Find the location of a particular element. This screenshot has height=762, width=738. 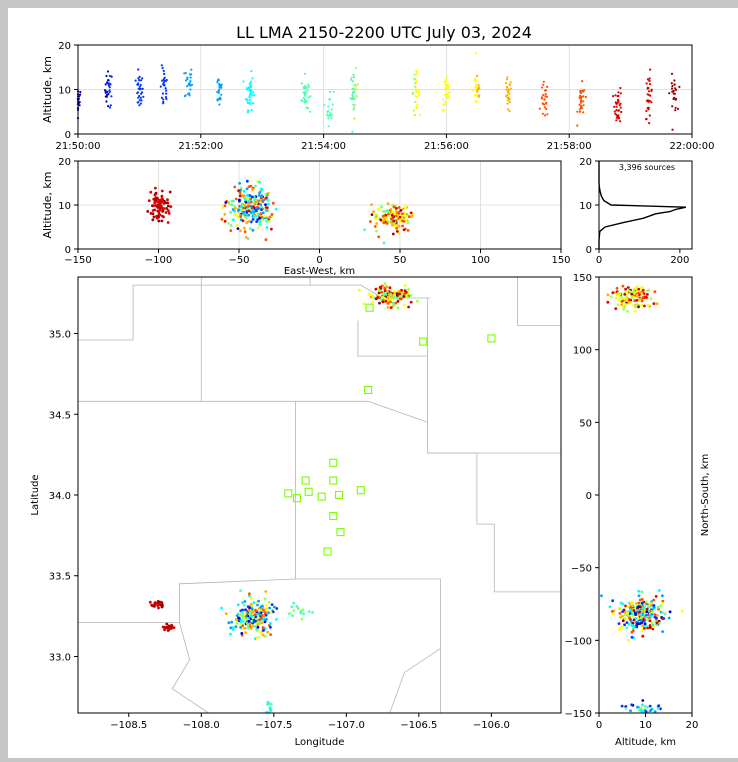

ew-ytick-label: 20 is located at coordinates (64, 162).